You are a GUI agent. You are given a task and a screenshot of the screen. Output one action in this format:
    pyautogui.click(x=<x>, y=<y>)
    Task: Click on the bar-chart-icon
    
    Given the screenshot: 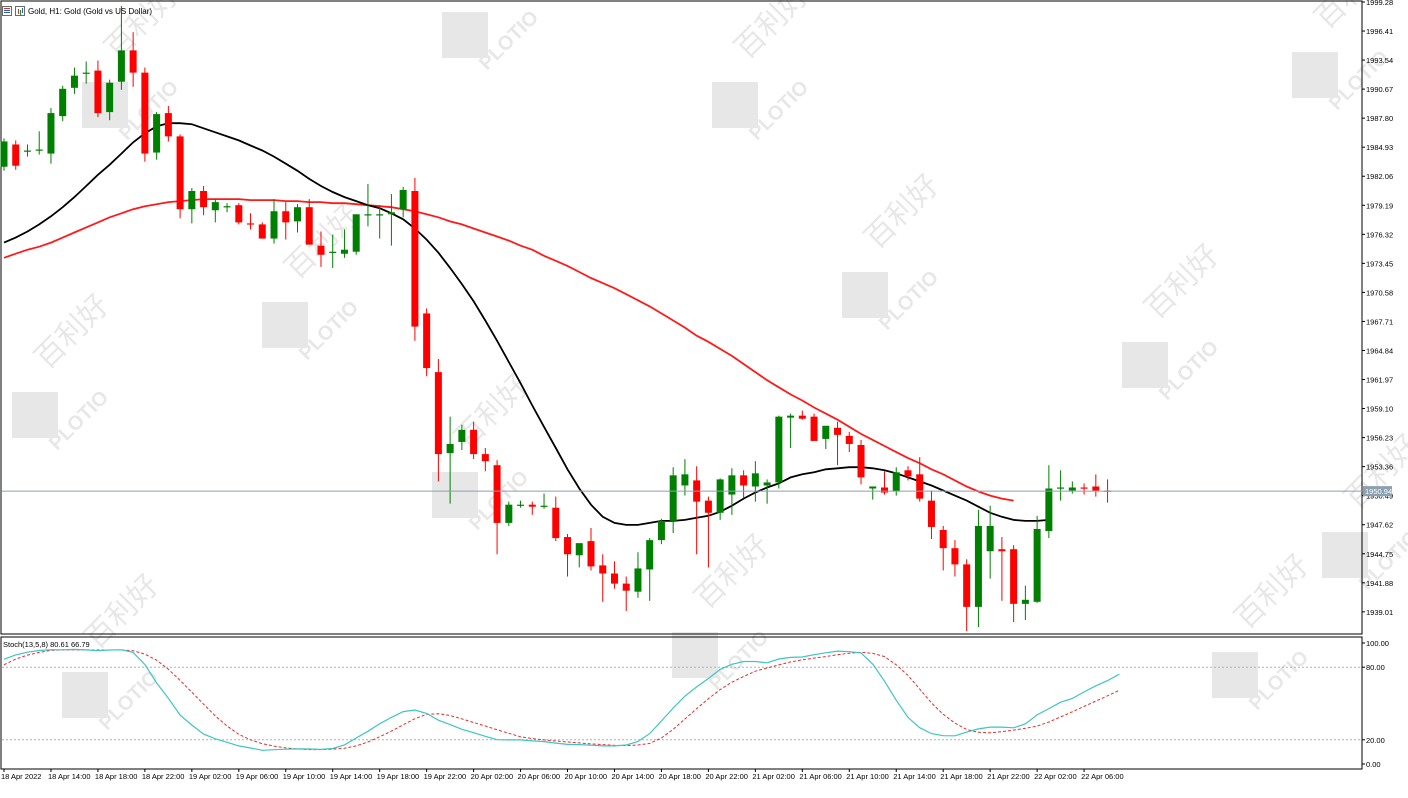 What is the action you would take?
    pyautogui.click(x=20, y=11)
    